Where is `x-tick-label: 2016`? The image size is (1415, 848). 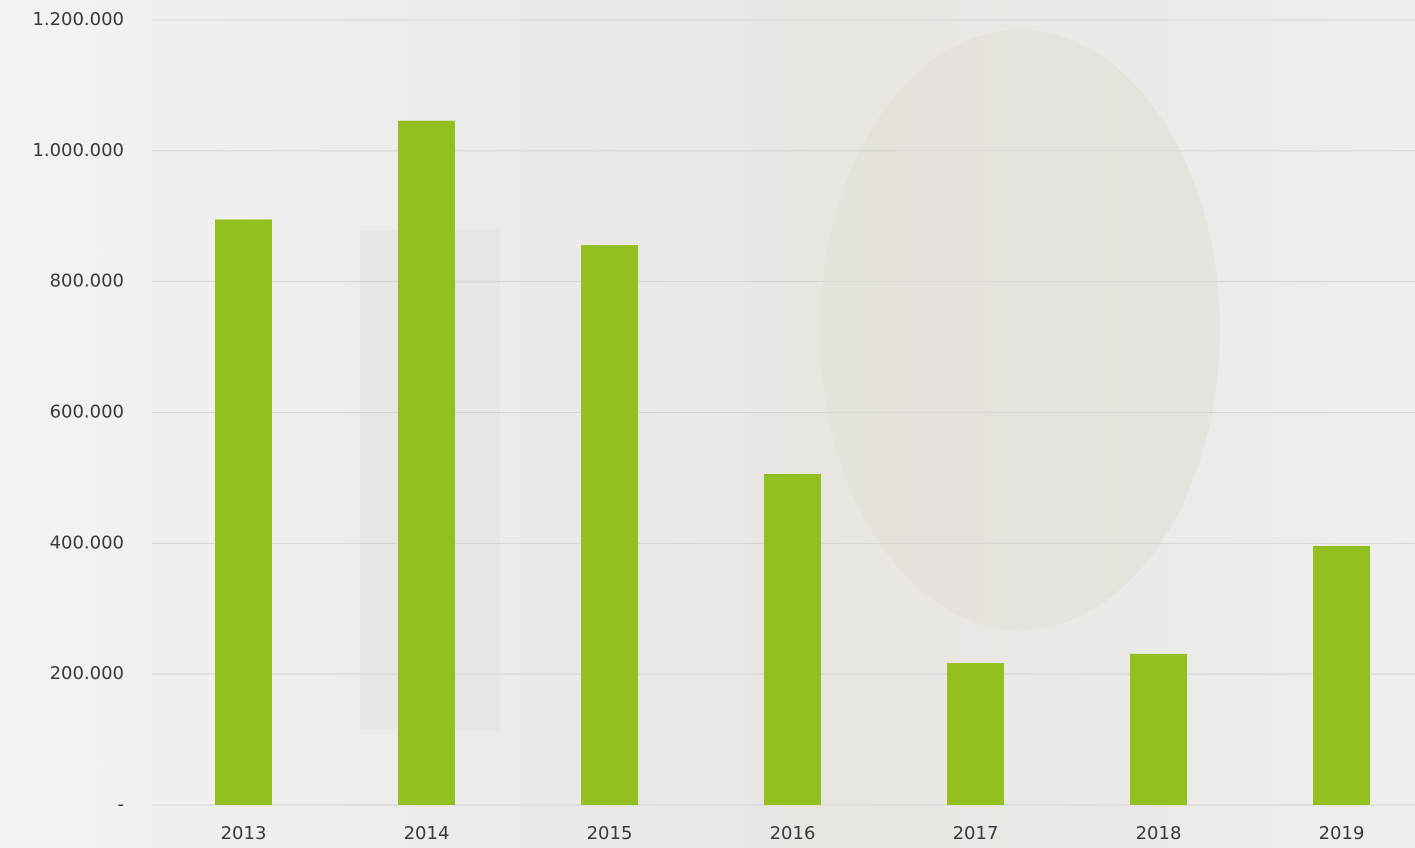 x-tick-label: 2016 is located at coordinates (793, 833).